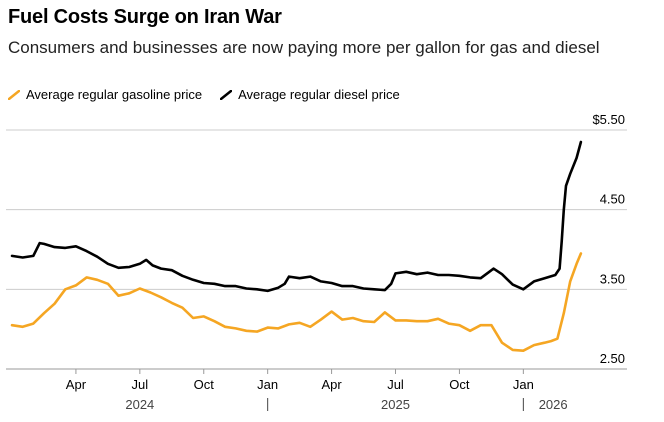  I want to click on legend-item-gasoline: Average regular gasoline price, so click(105, 94).